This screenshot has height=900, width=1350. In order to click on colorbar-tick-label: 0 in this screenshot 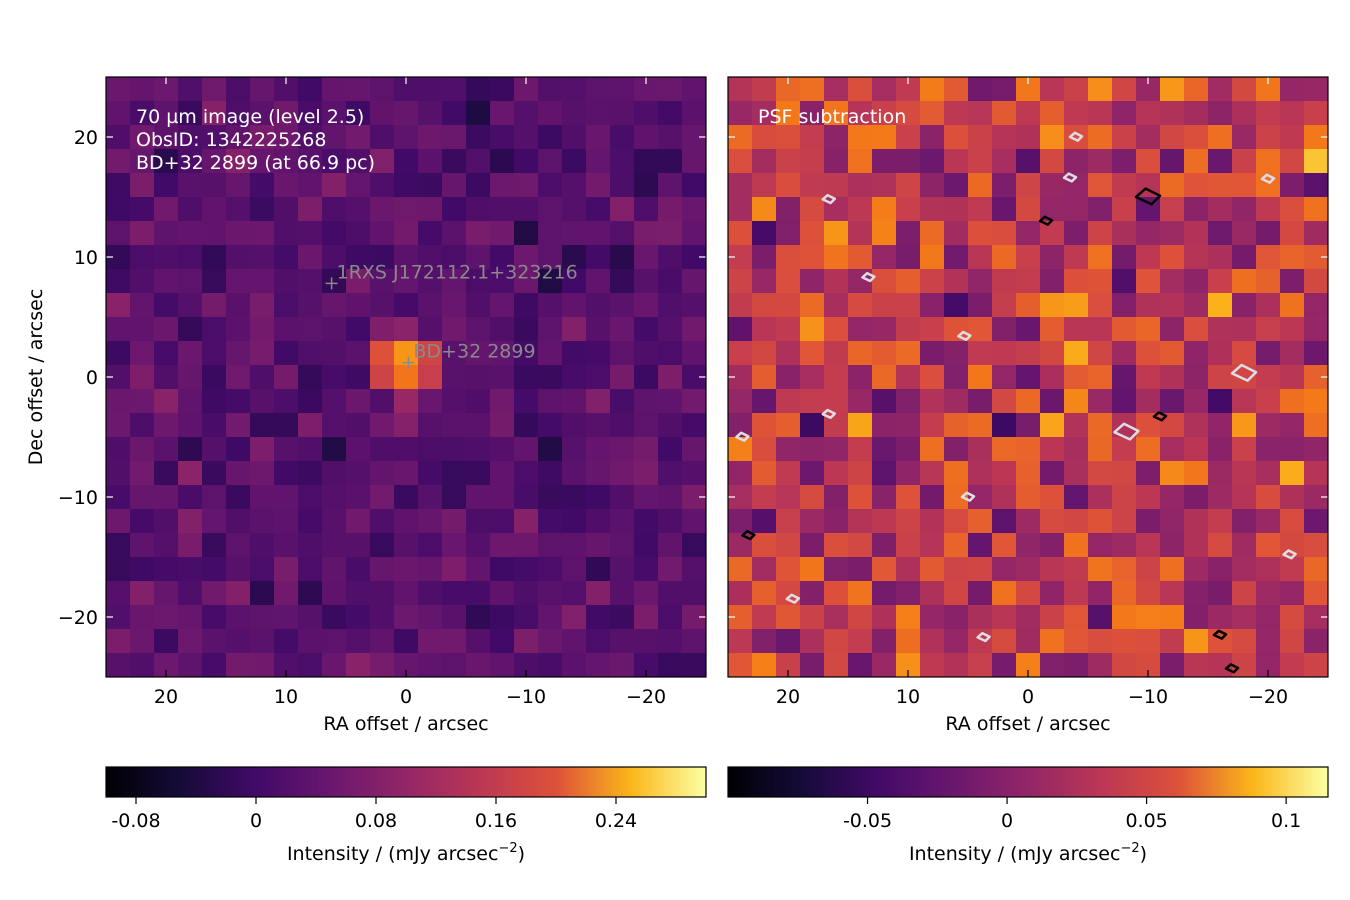, I will do `click(1007, 821)`.